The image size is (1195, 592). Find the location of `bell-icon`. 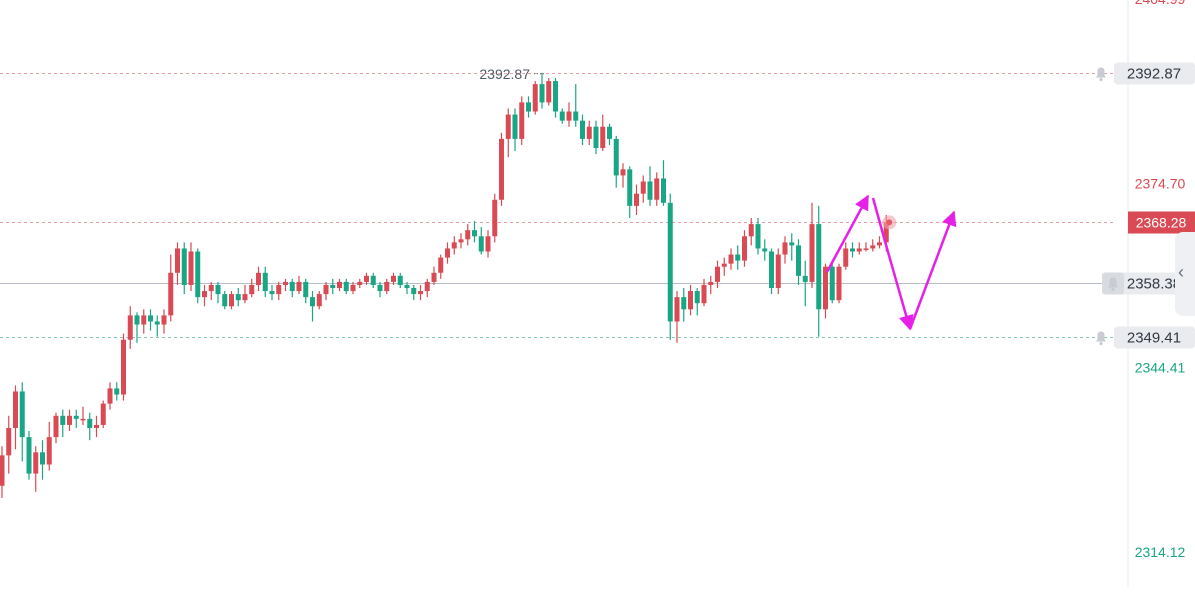

bell-icon is located at coordinates (1101, 336).